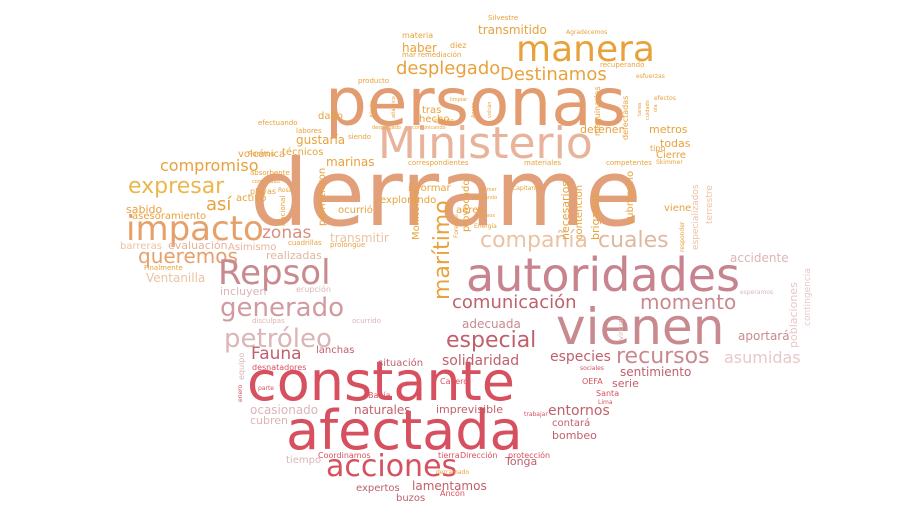 This screenshot has height=516, width=907. What do you see at coordinates (360, 137) in the screenshot?
I see `word-siendo: siendo` at bounding box center [360, 137].